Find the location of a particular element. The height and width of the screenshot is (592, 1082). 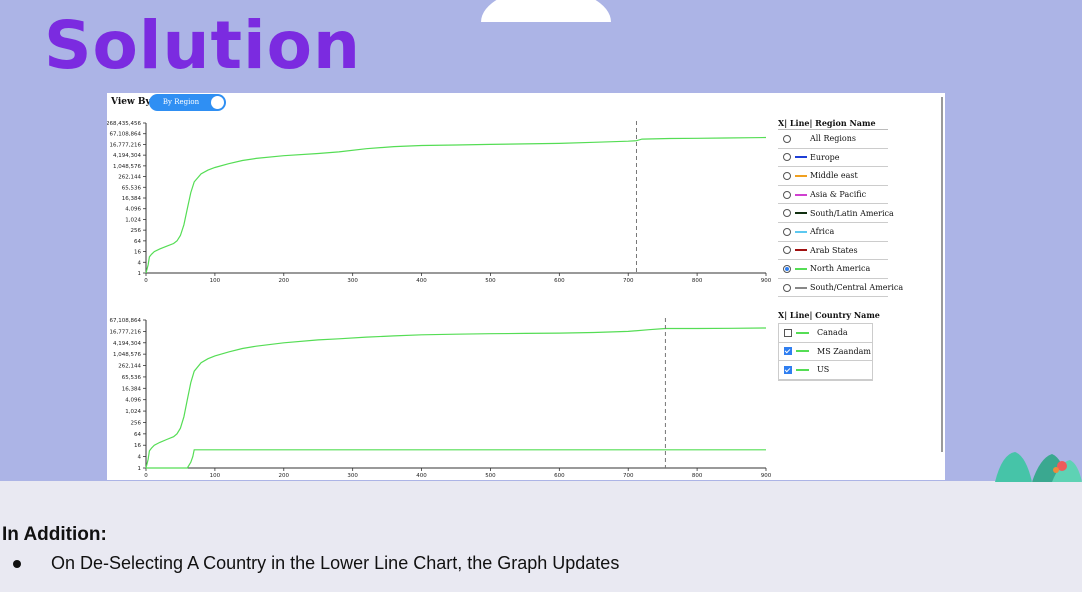

view-toggle: By Region is located at coordinates (187, 102).